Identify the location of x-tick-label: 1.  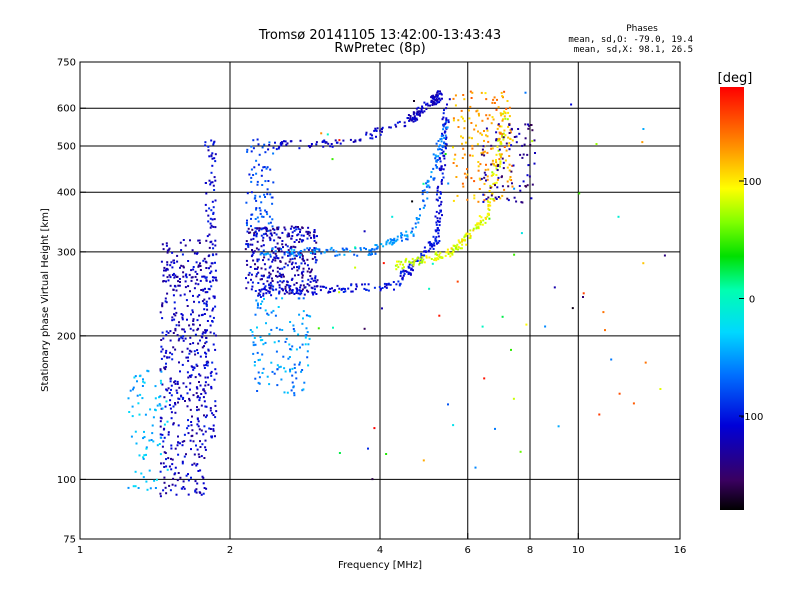
(80, 550).